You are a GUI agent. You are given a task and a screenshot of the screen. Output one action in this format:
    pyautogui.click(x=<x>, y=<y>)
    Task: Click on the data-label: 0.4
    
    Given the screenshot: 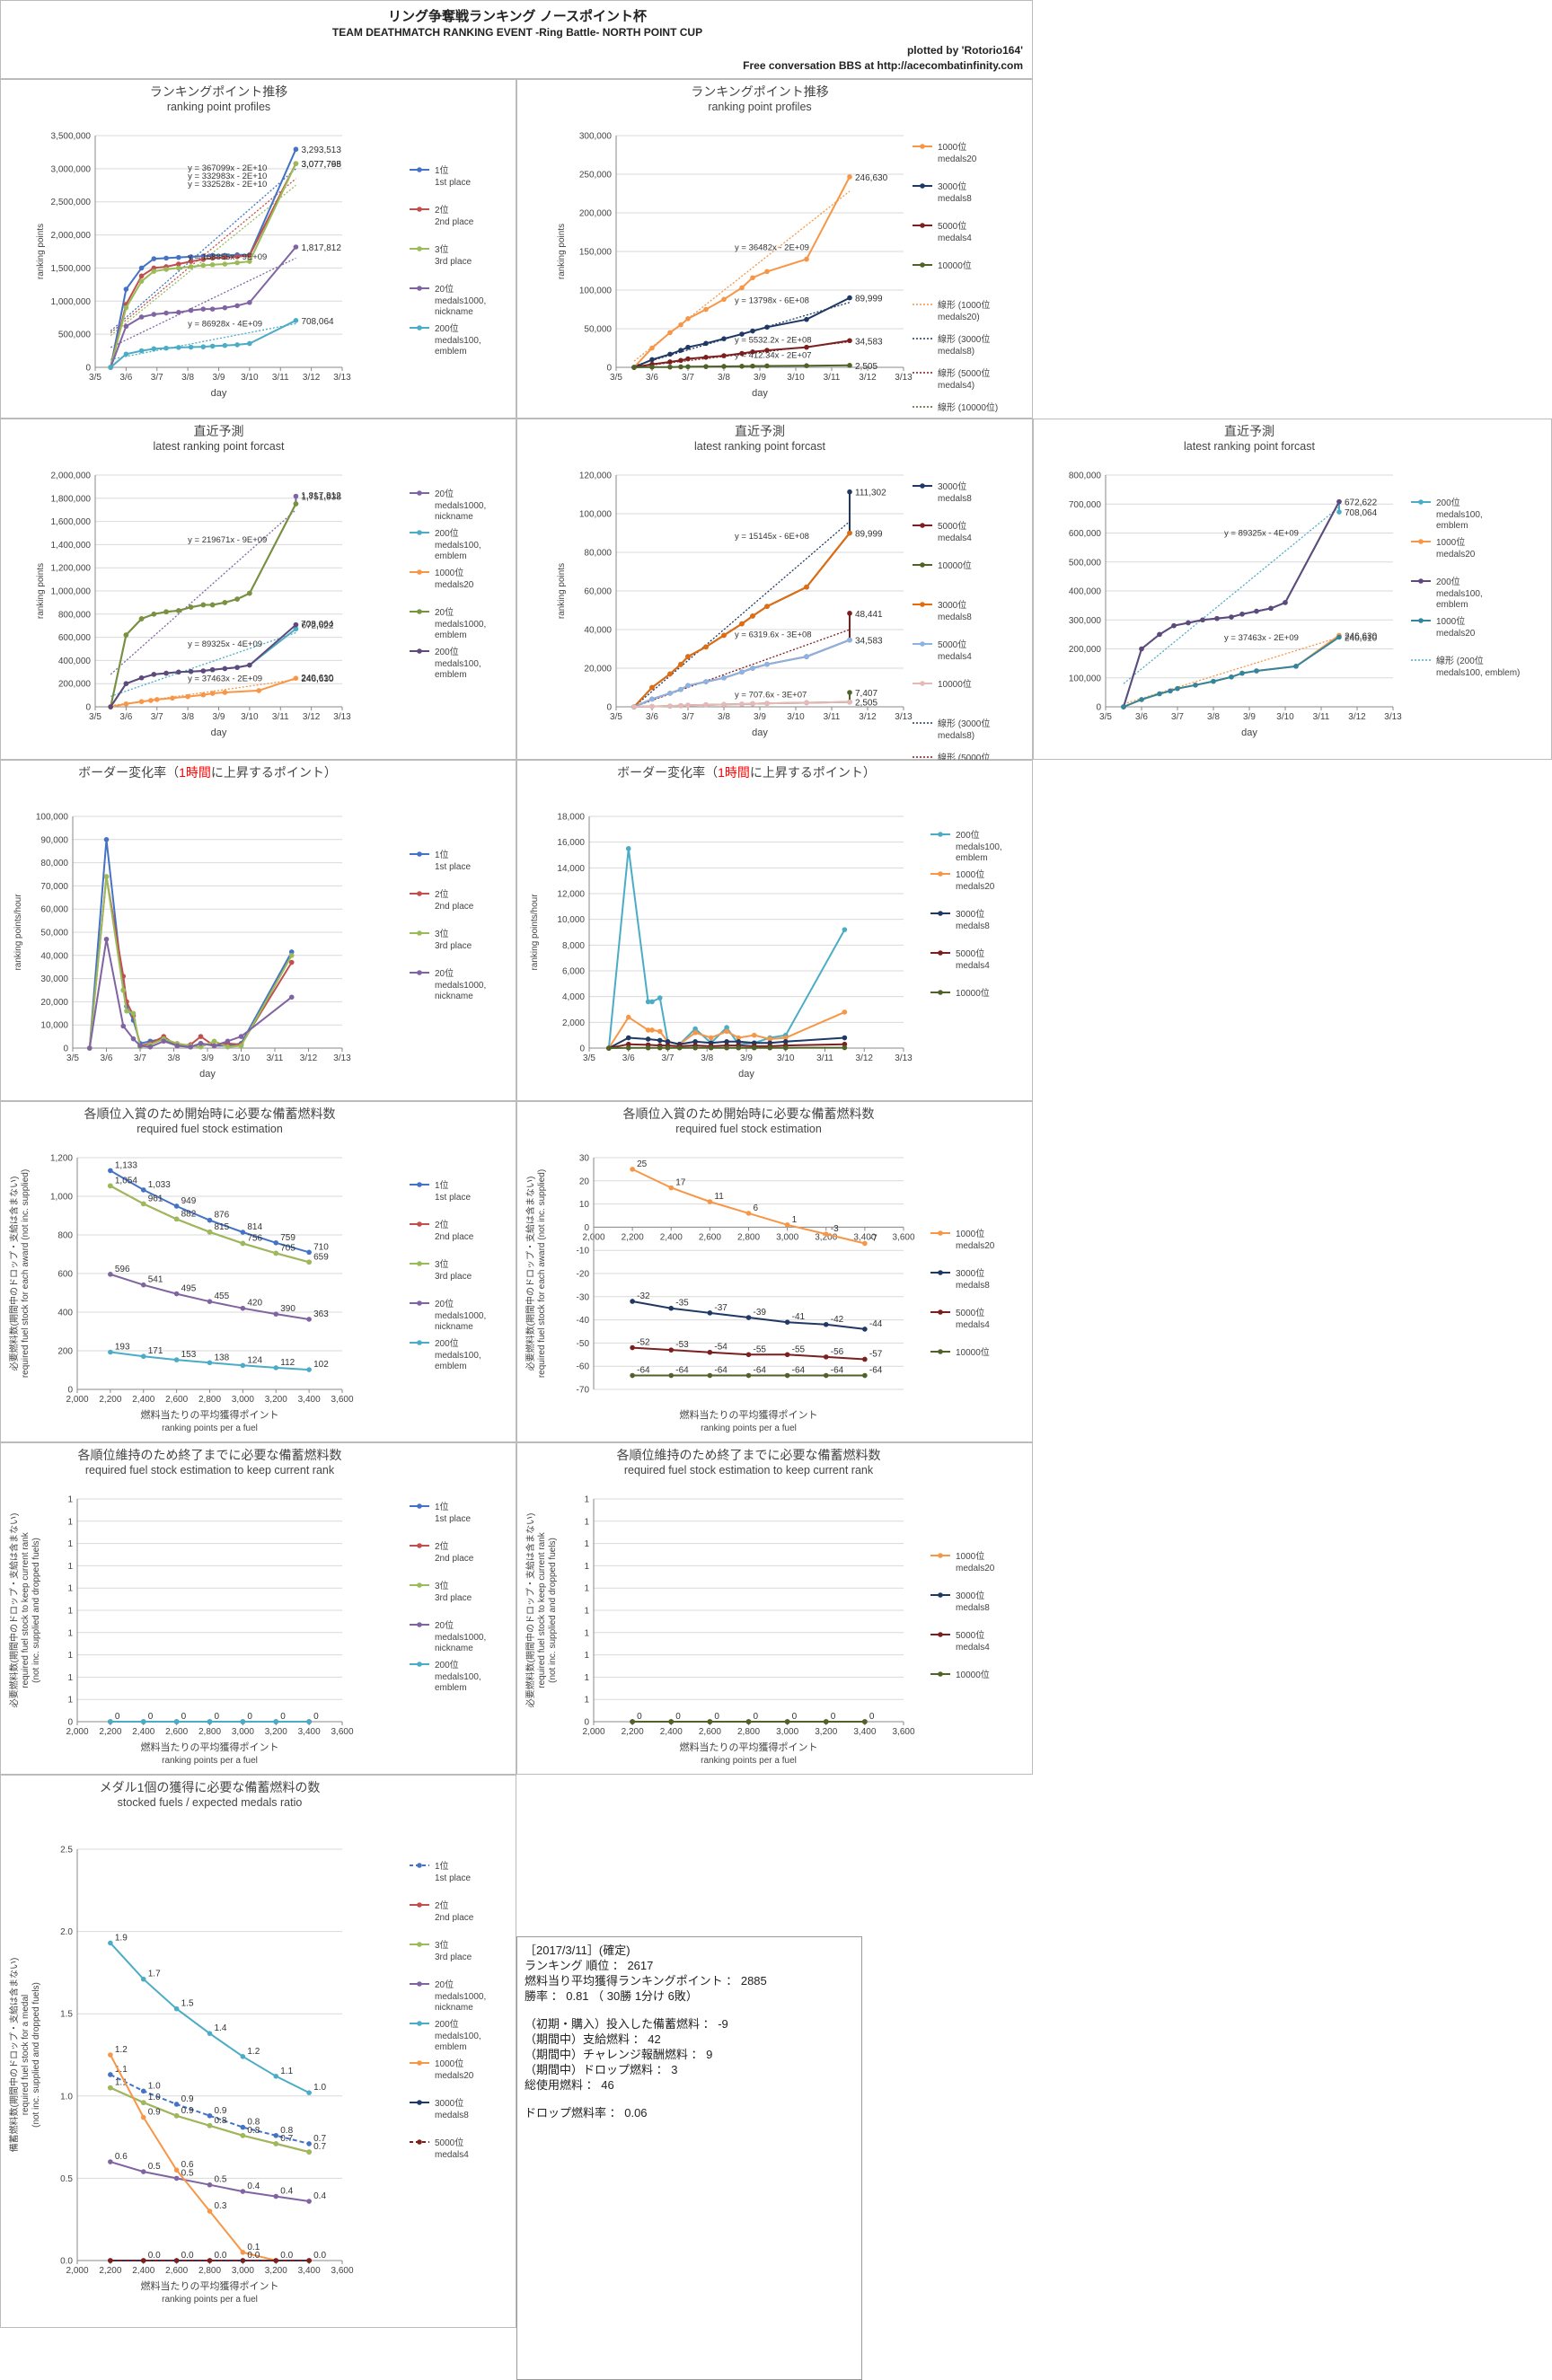 What is the action you would take?
    pyautogui.click(x=286, y=2192)
    